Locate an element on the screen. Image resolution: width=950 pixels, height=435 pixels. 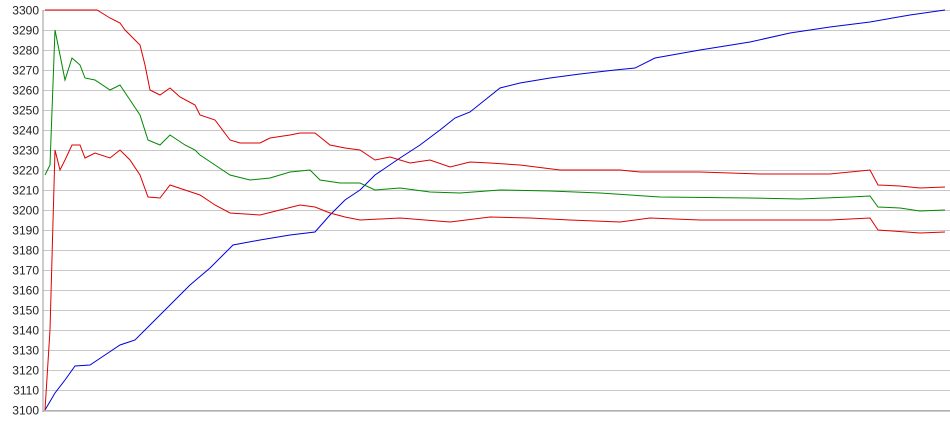
y-tick-label: 3100 is located at coordinates (25, 411).